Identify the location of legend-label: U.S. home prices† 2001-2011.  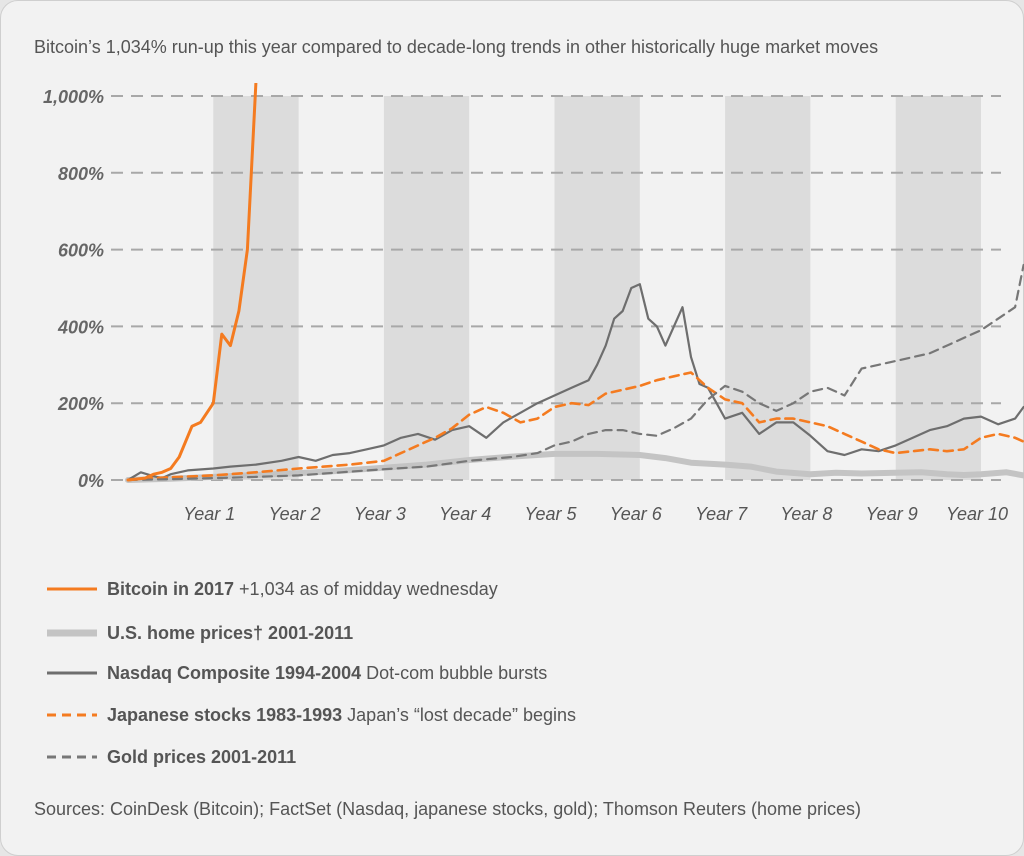
(230, 632).